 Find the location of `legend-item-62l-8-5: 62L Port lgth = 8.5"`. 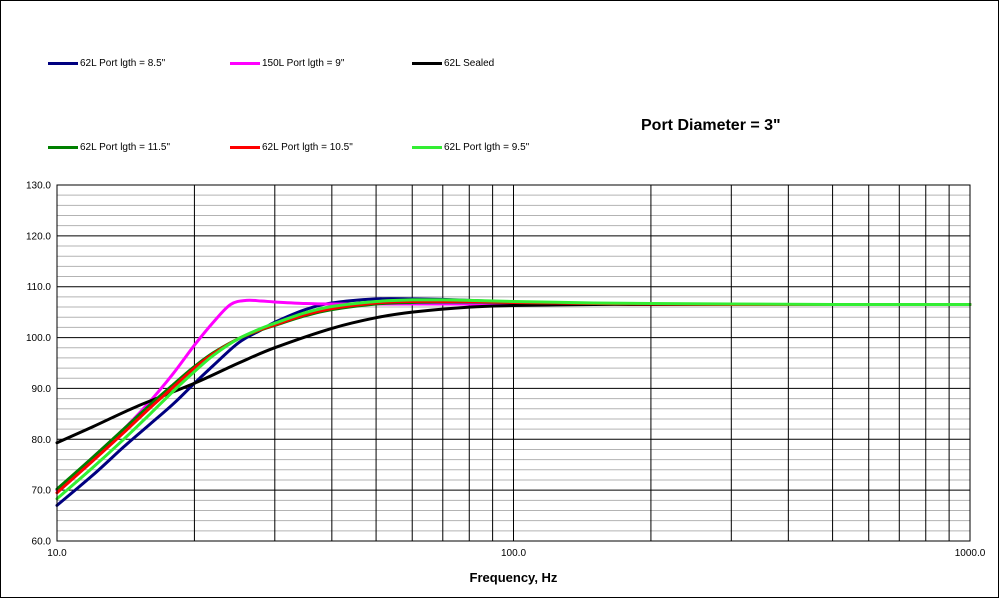

legend-item-62l-8-5: 62L Port lgth = 8.5" is located at coordinates (106, 63).